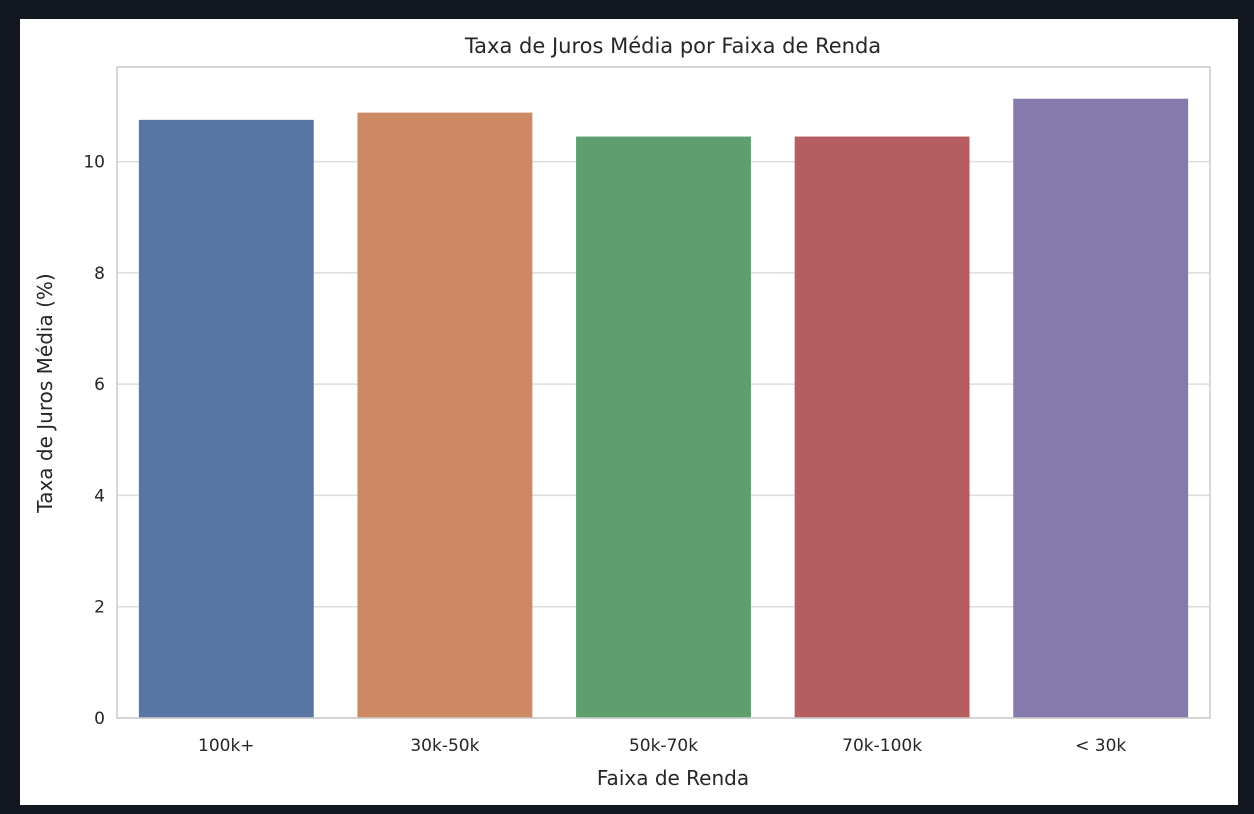  I want to click on x-tick-label: 100k+, so click(226, 746).